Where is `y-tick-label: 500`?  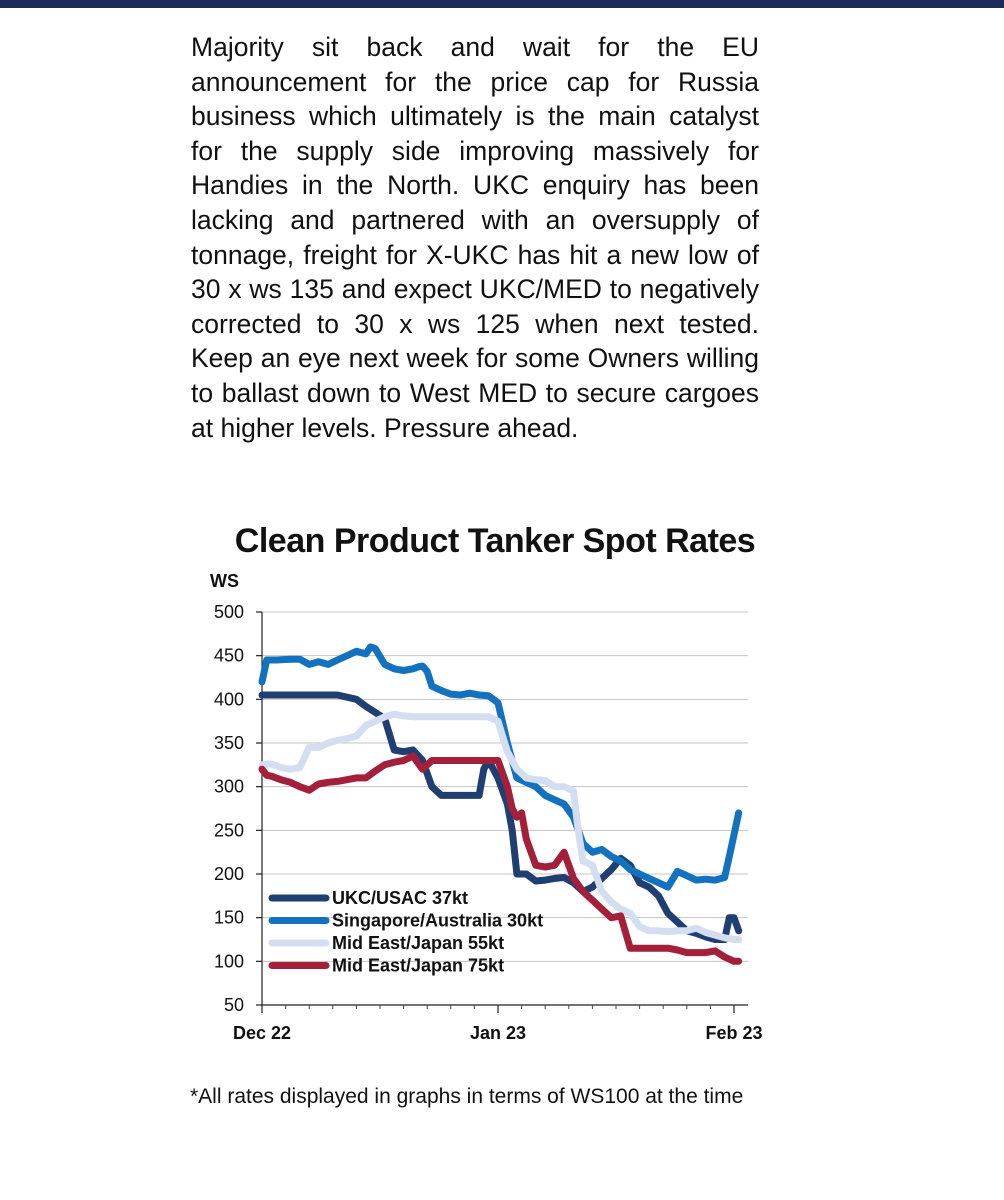 y-tick-label: 500 is located at coordinates (229, 612).